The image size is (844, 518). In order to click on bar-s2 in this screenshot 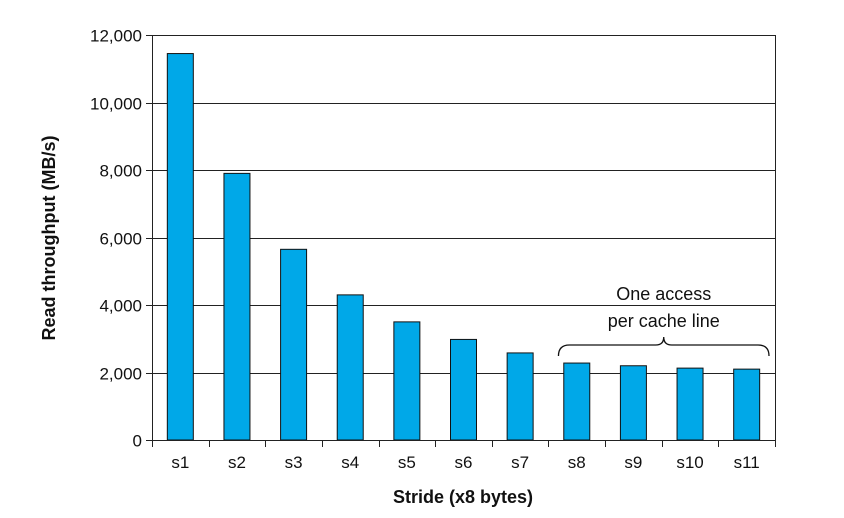, I will do `click(237, 306)`.